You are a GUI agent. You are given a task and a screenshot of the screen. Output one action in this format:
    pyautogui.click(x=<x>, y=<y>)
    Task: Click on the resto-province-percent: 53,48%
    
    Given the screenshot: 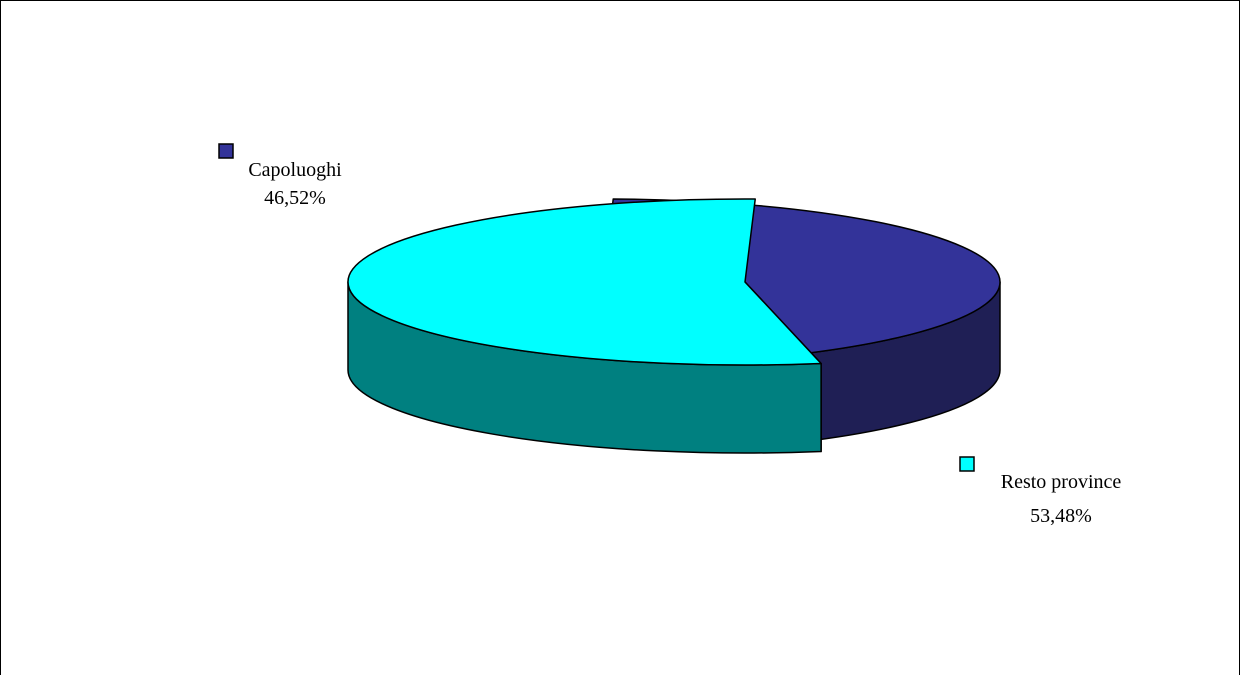 What is the action you would take?
    pyautogui.click(x=1061, y=516)
    